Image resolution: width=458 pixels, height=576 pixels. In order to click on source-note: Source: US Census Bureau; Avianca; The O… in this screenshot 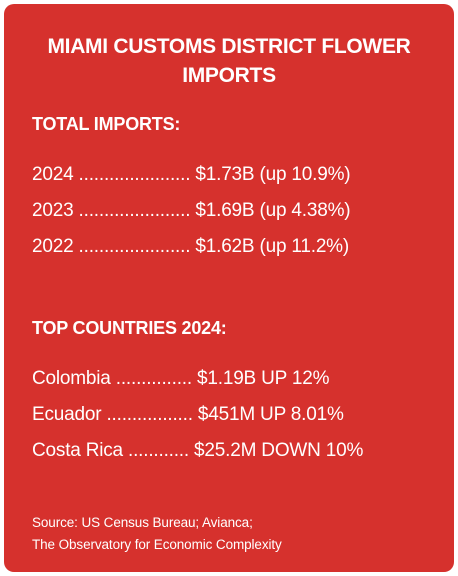, I will do `click(157, 534)`.